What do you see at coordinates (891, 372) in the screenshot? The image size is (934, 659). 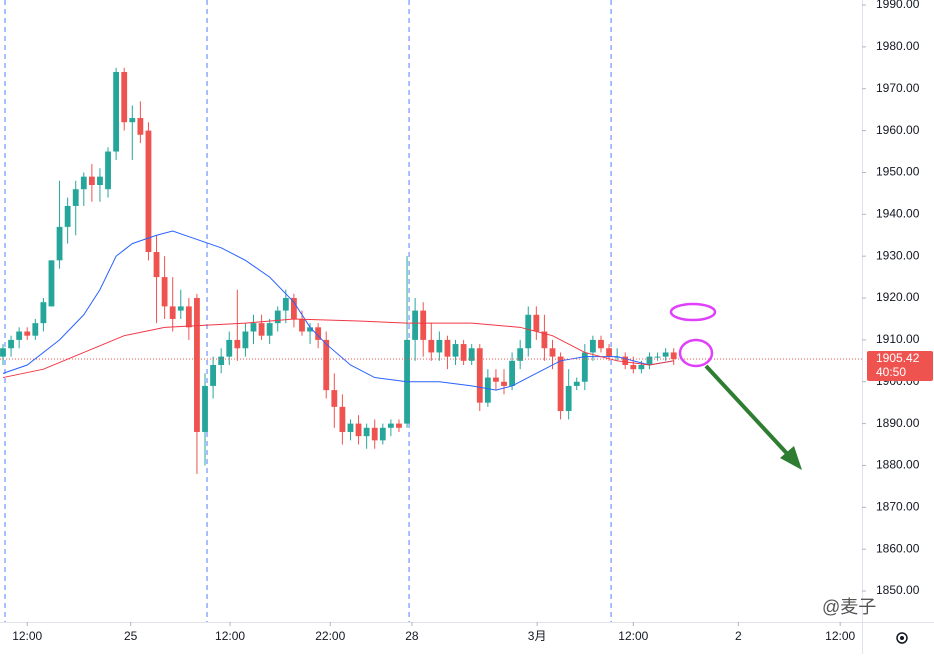 I see `countdown-label: 40:50` at bounding box center [891, 372].